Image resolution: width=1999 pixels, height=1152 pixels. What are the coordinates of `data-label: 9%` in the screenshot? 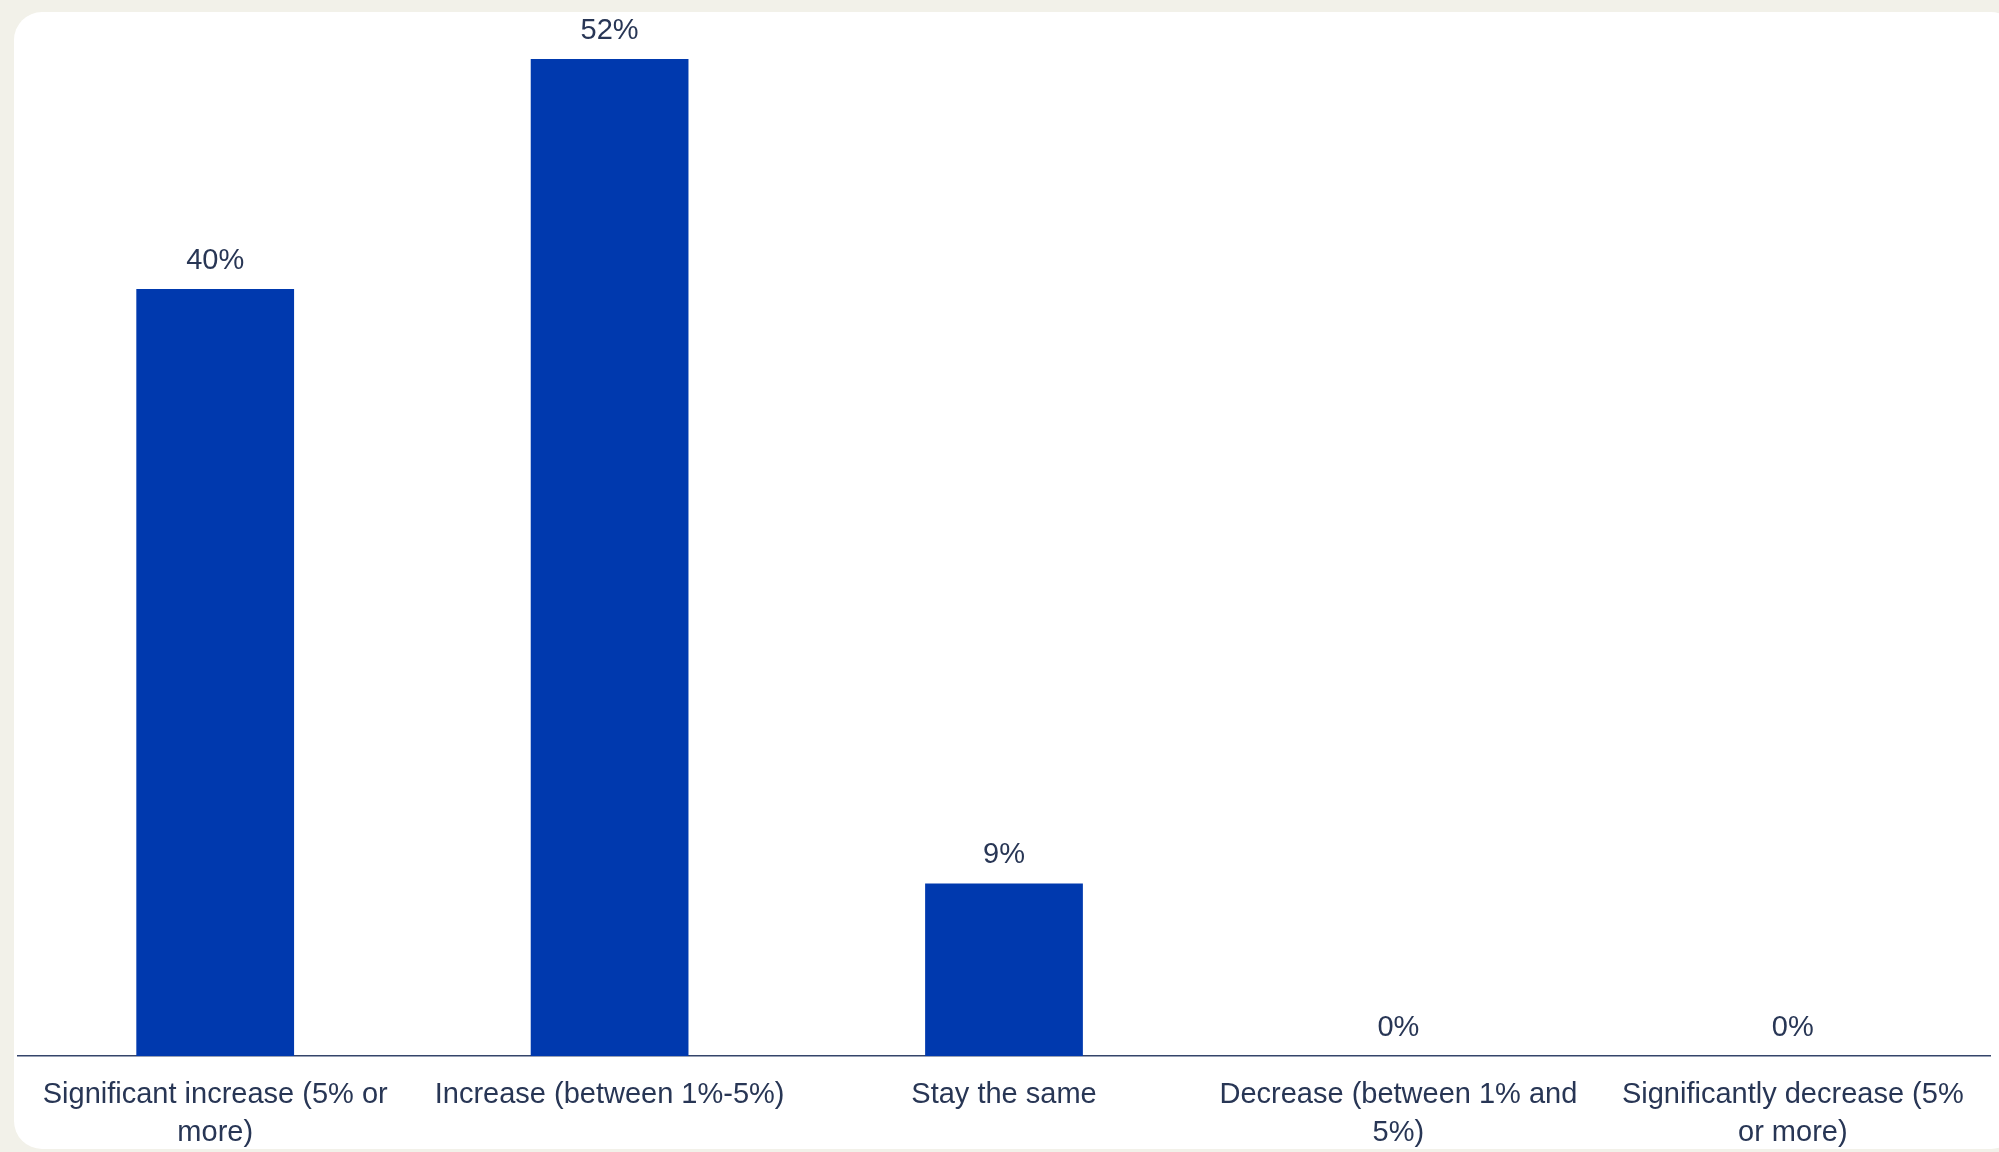 It's located at (1004, 852).